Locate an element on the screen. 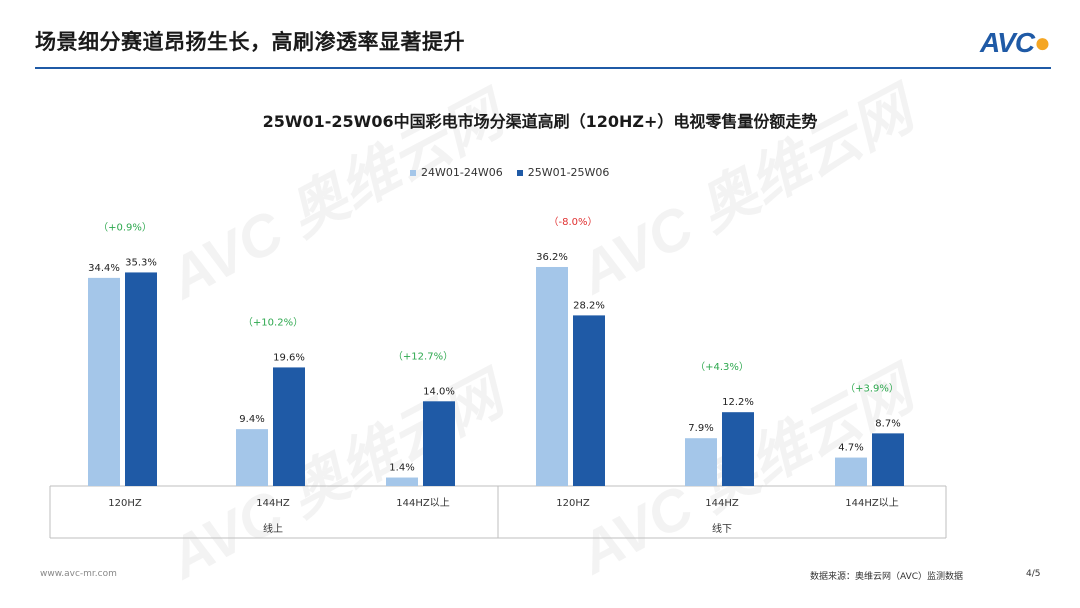 Image resolution: width=1080 pixels, height=608 pixels. page-title: 场景细分赛道昂扬生长，高刷渗透率显著提升 is located at coordinates (250, 42).